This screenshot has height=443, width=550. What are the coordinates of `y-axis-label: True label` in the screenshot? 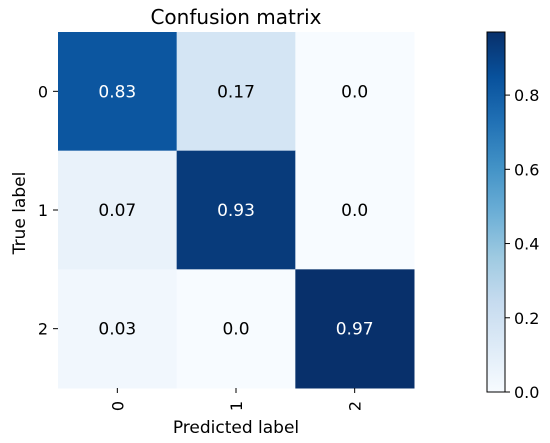 It's located at (20, 214).